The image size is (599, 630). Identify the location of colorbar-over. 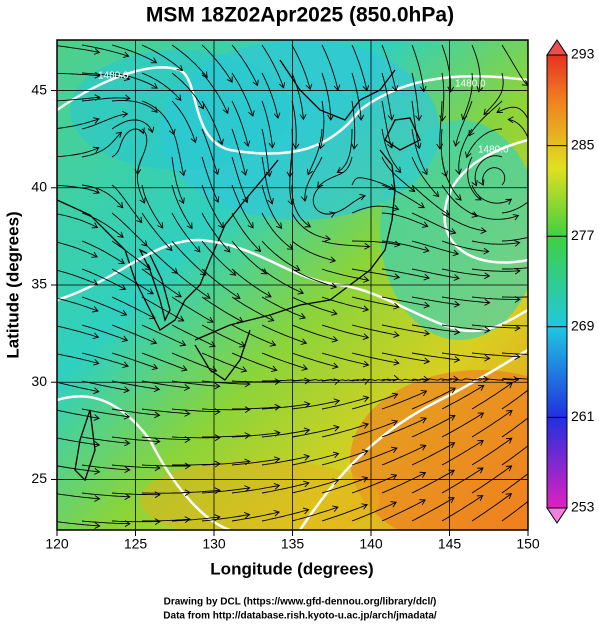
(557, 47).